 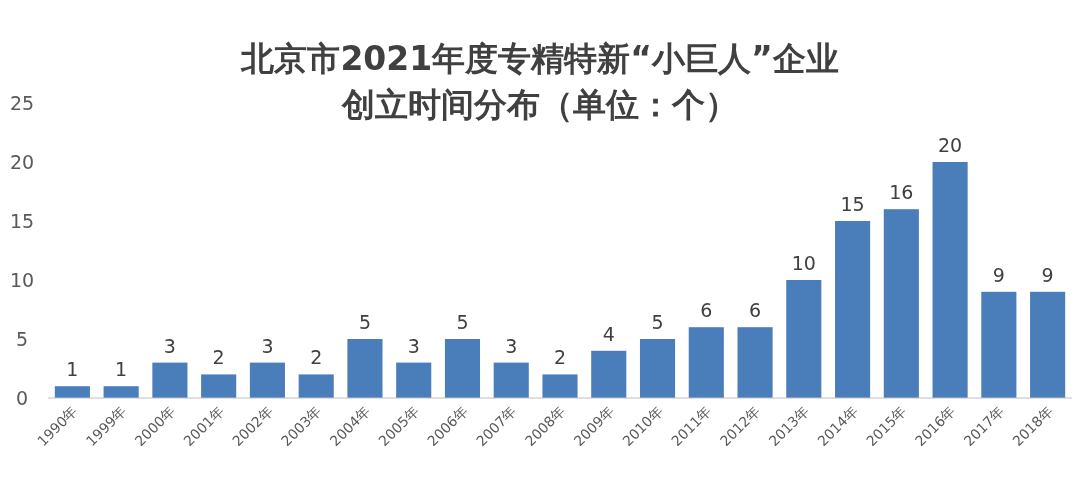 What do you see at coordinates (608, 333) in the screenshot?
I see `data-label: 4` at bounding box center [608, 333].